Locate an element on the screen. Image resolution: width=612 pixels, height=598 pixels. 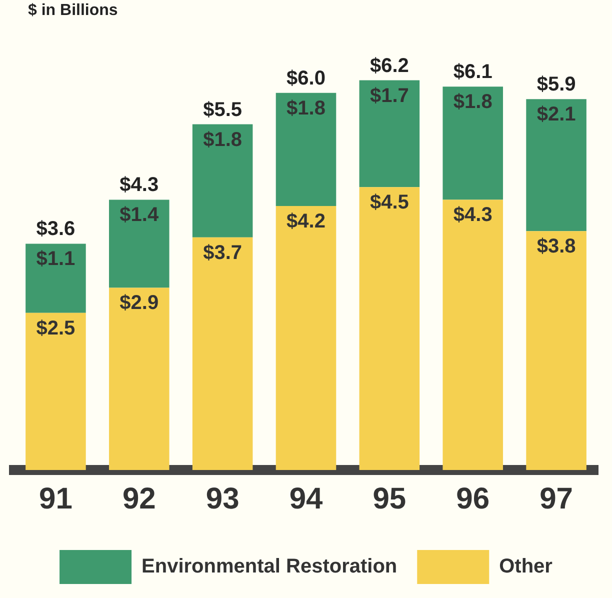
x-tick-label: 96 is located at coordinates (473, 499).